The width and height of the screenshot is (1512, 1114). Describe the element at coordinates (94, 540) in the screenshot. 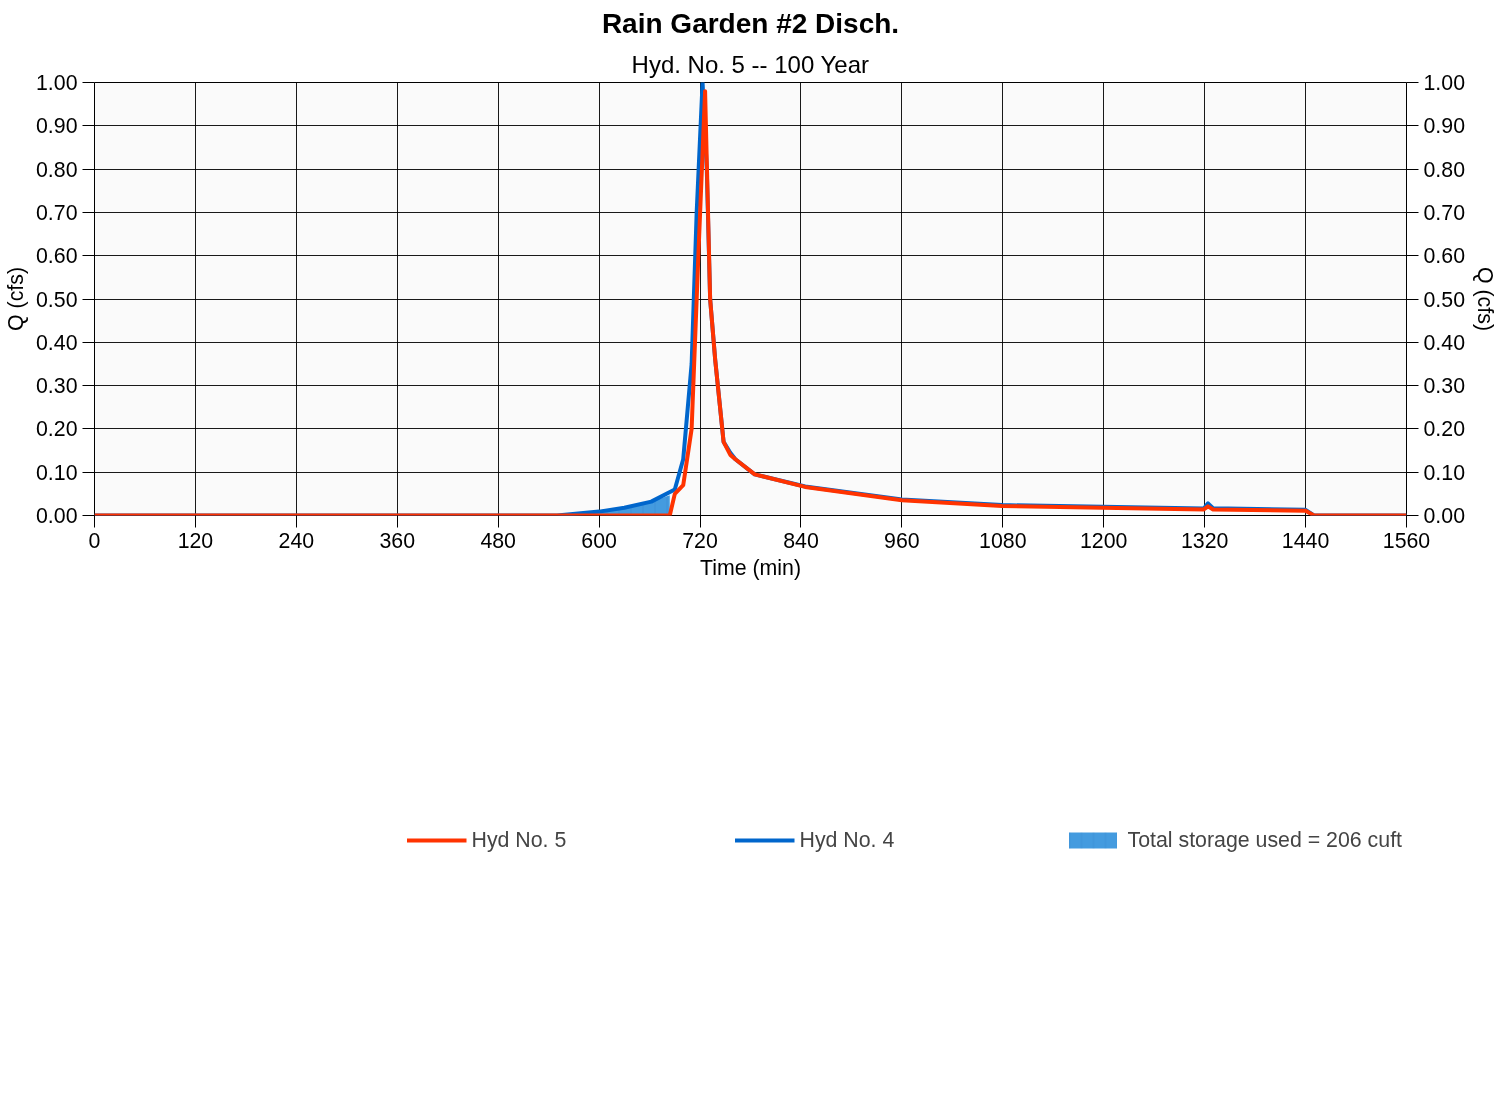

I see `x-tick-label: 0` at that location.